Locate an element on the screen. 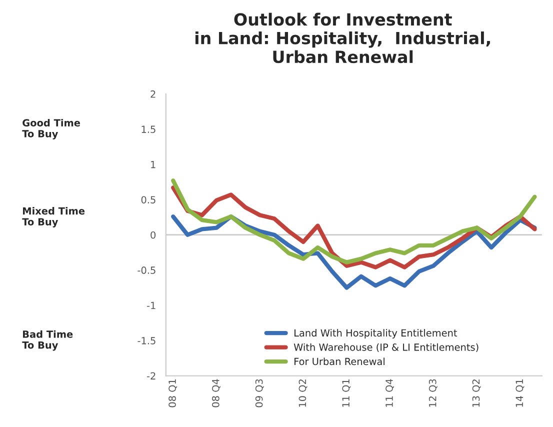 This screenshot has height=427, width=553. y-tick-label: -1.5 is located at coordinates (147, 340).